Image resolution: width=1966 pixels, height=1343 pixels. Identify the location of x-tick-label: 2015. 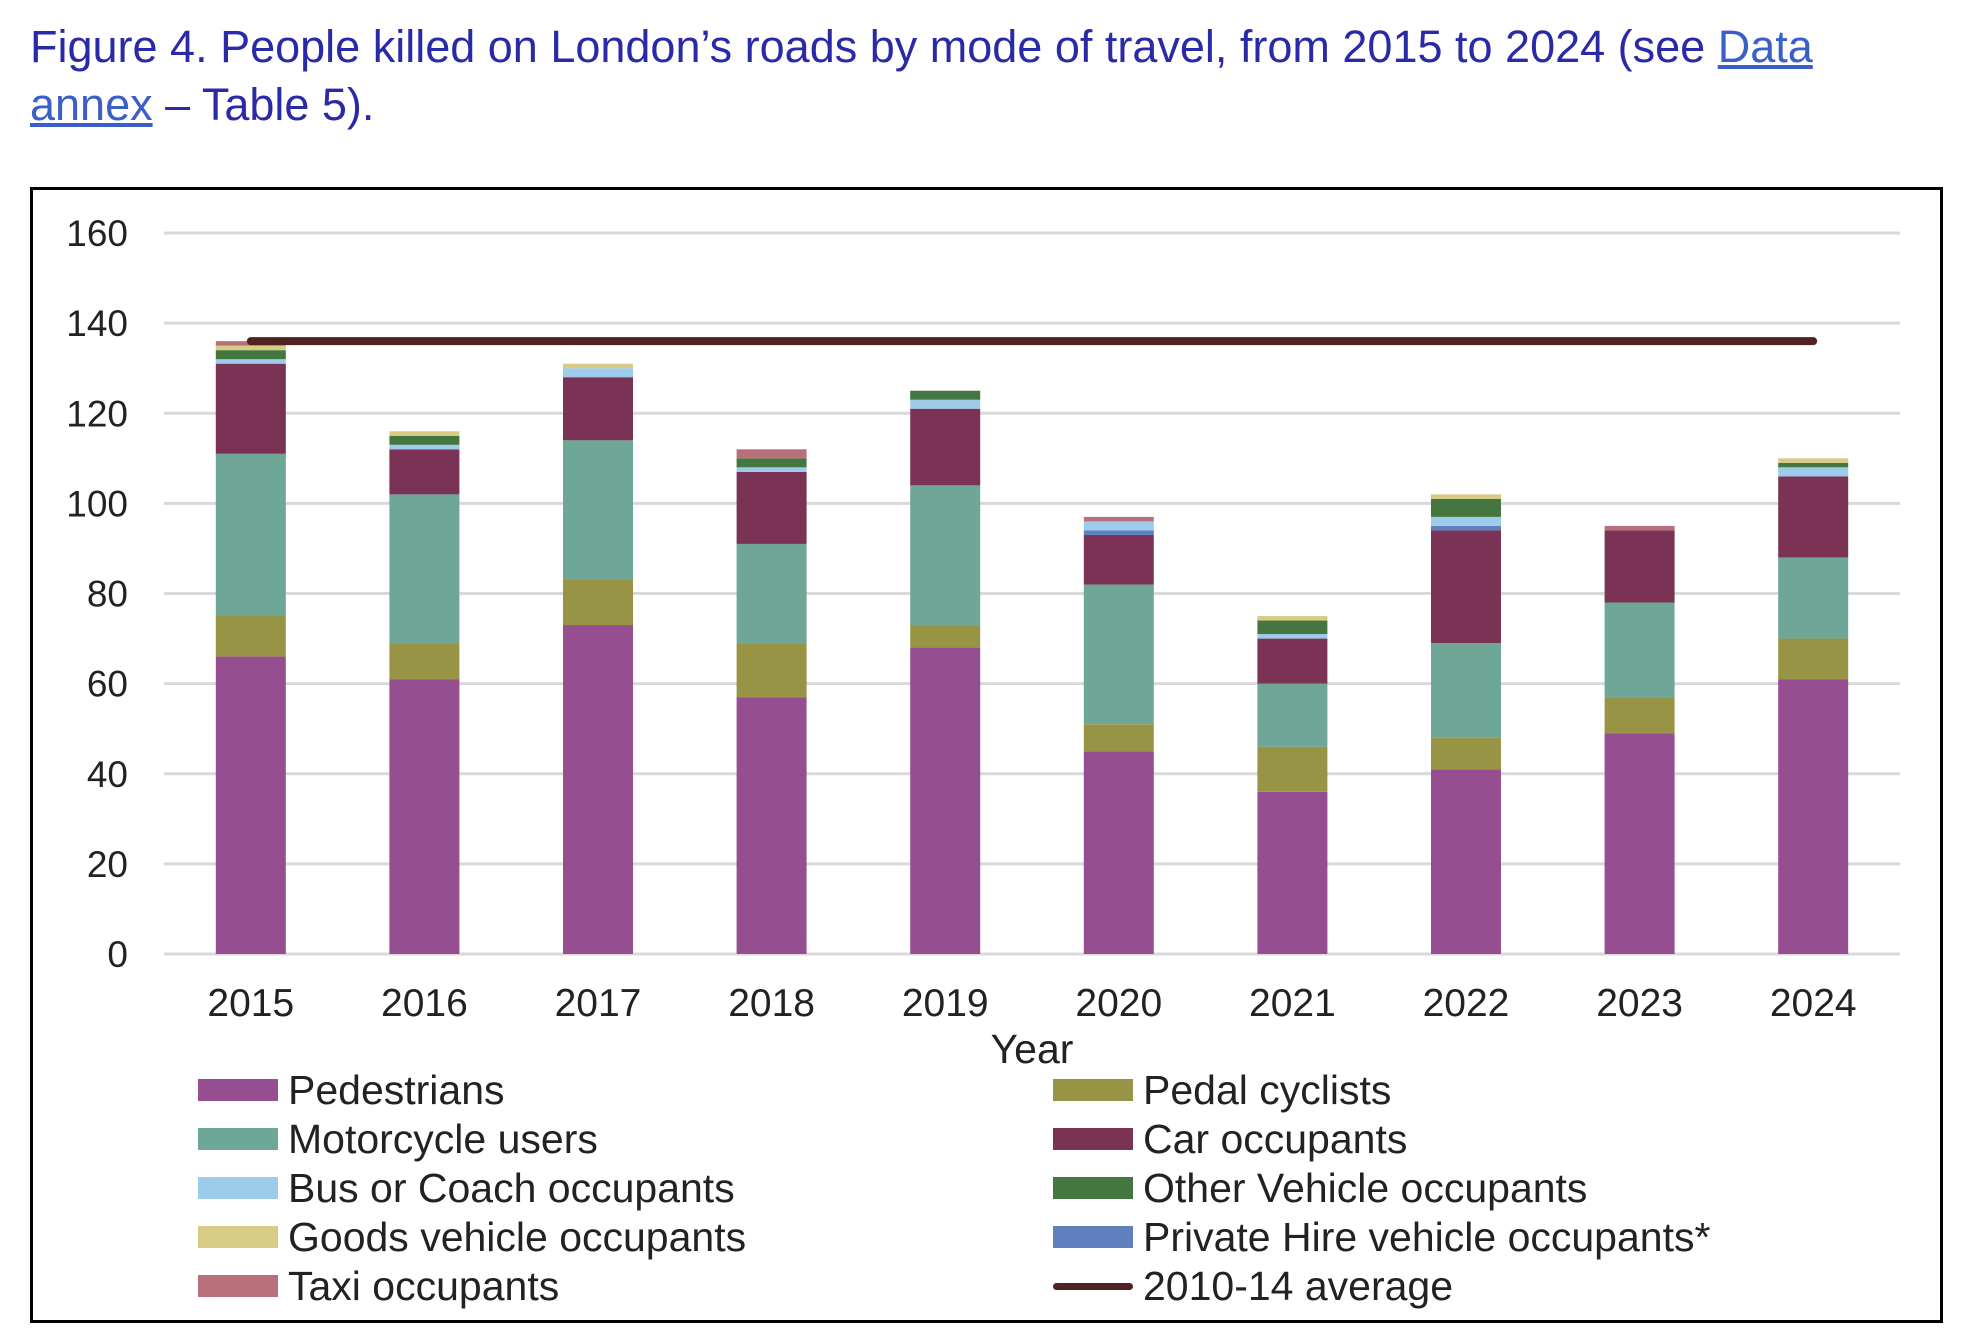
(250, 1003).